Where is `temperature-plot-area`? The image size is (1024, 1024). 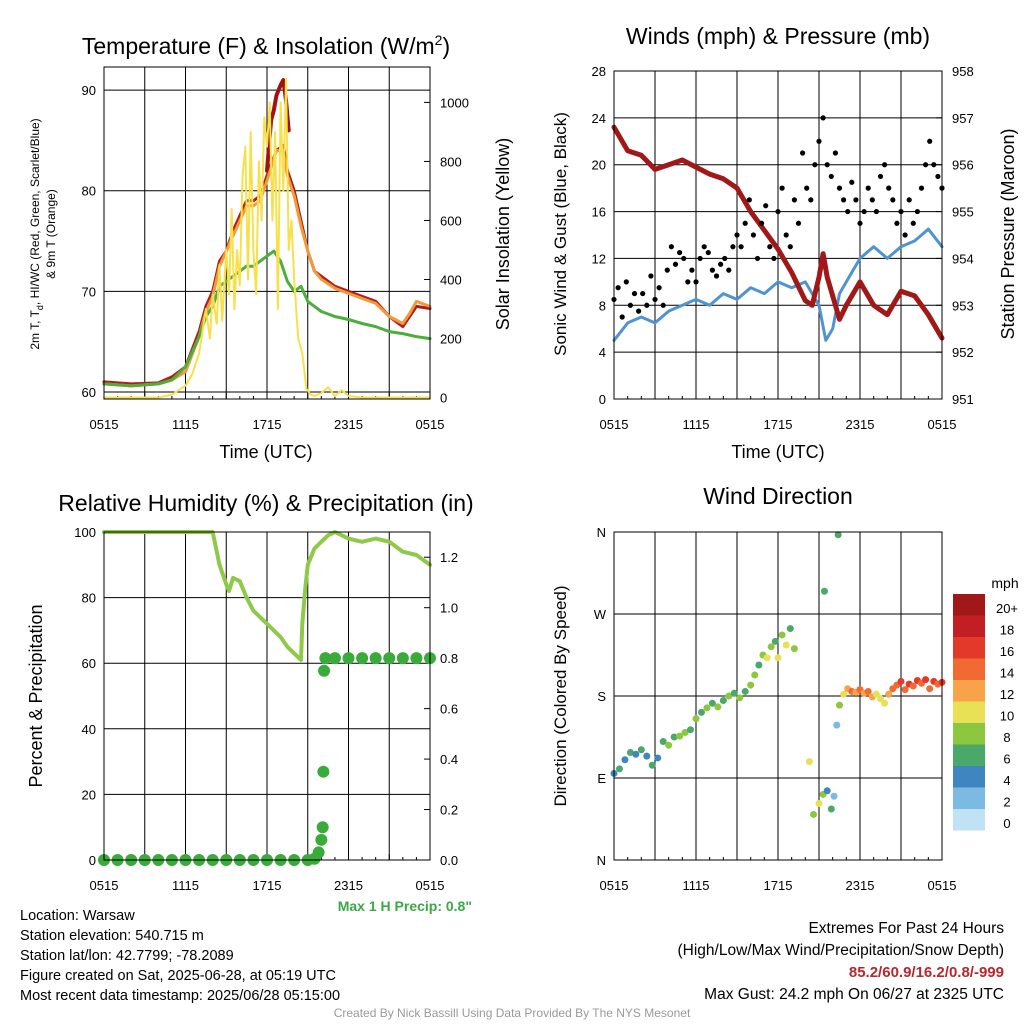 temperature-plot-area is located at coordinates (267, 238).